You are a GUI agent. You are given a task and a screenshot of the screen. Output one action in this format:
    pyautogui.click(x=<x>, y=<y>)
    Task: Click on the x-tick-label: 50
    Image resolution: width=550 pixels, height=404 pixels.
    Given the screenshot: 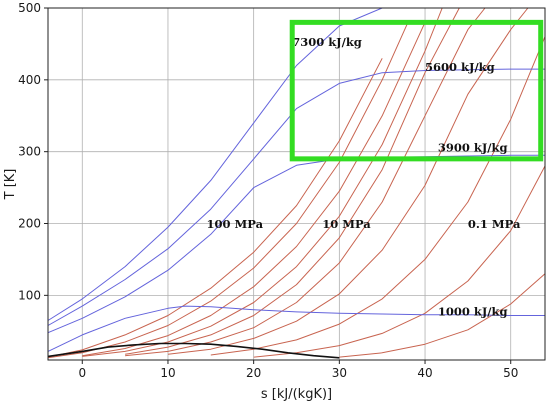 What is the action you would take?
    pyautogui.click(x=510, y=373)
    